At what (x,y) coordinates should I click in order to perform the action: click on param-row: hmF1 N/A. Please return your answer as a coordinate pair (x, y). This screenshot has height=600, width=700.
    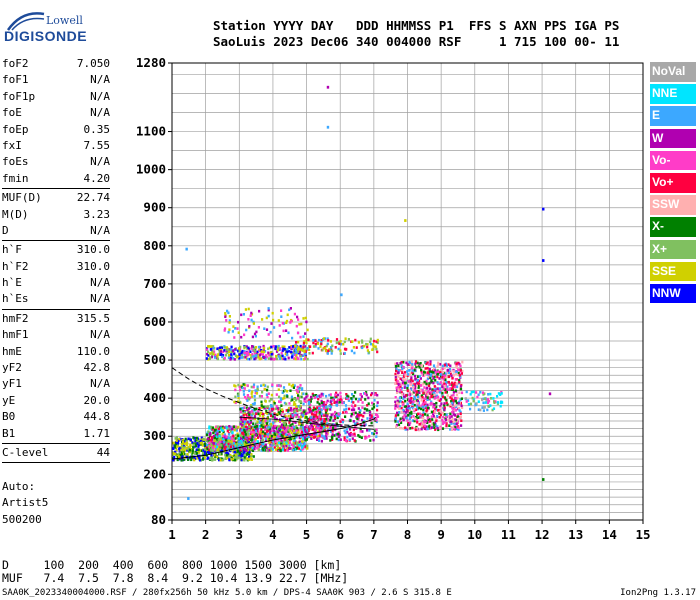
    Looking at the image, I should click on (56, 335).